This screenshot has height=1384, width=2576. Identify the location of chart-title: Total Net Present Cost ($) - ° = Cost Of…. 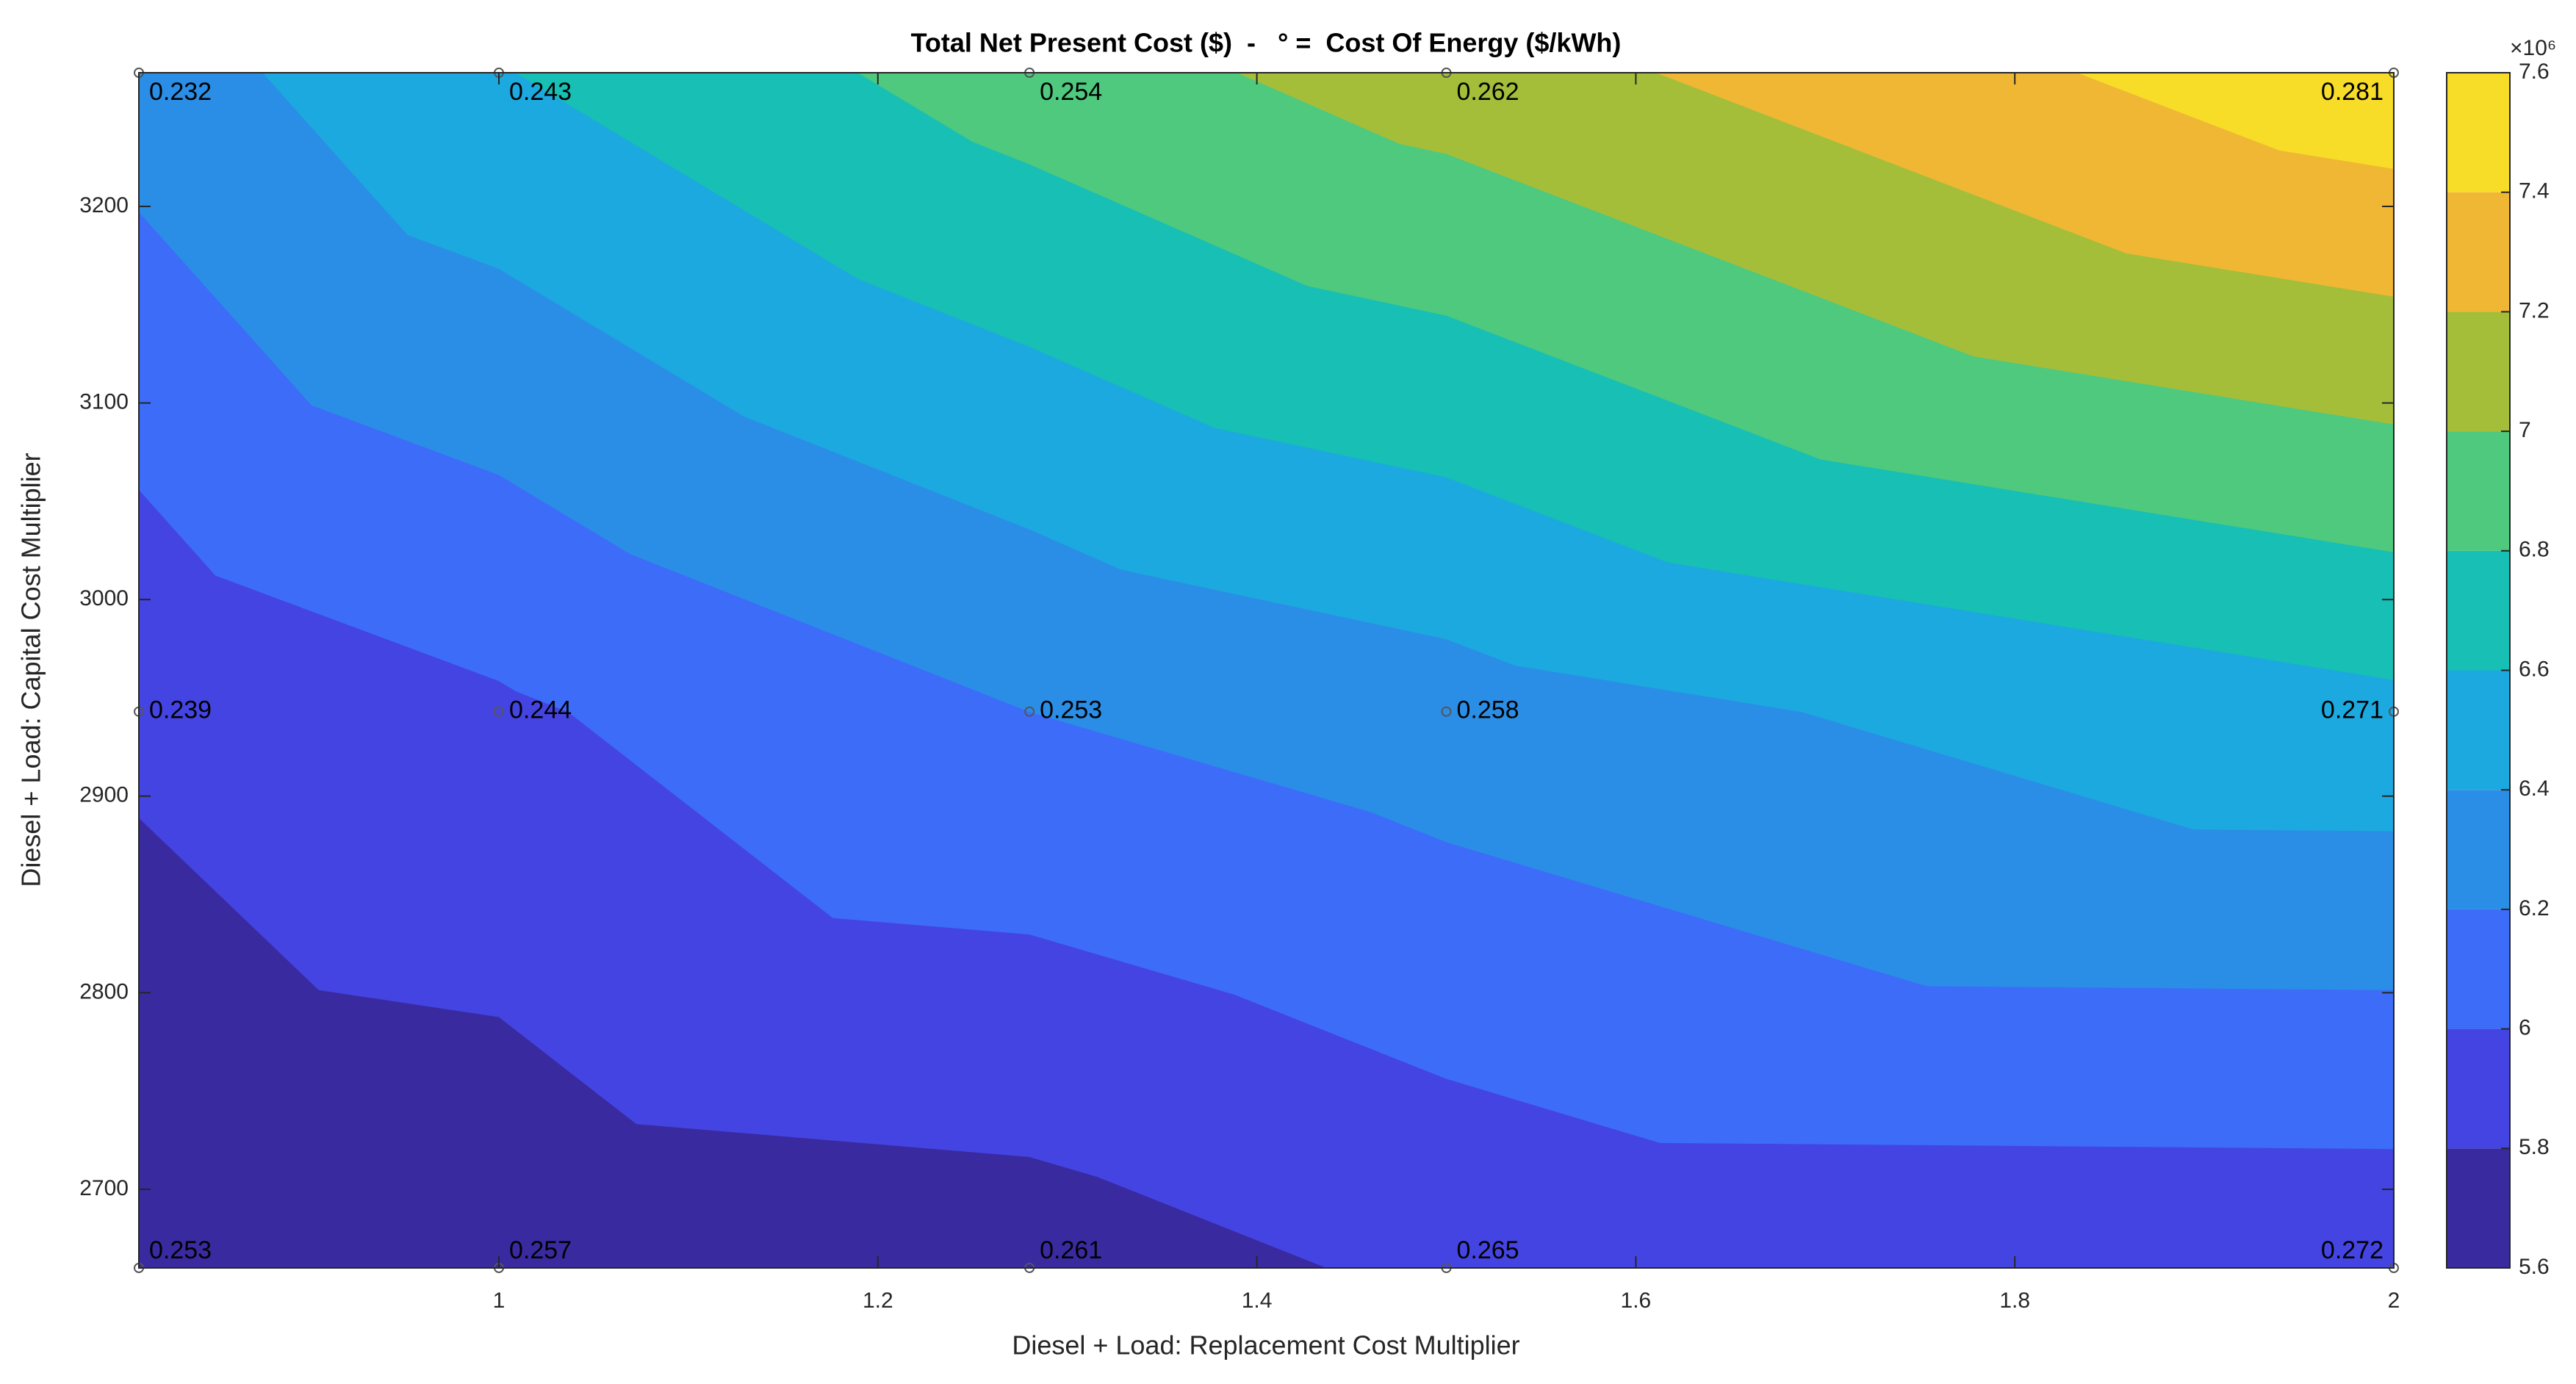
(1266, 43).